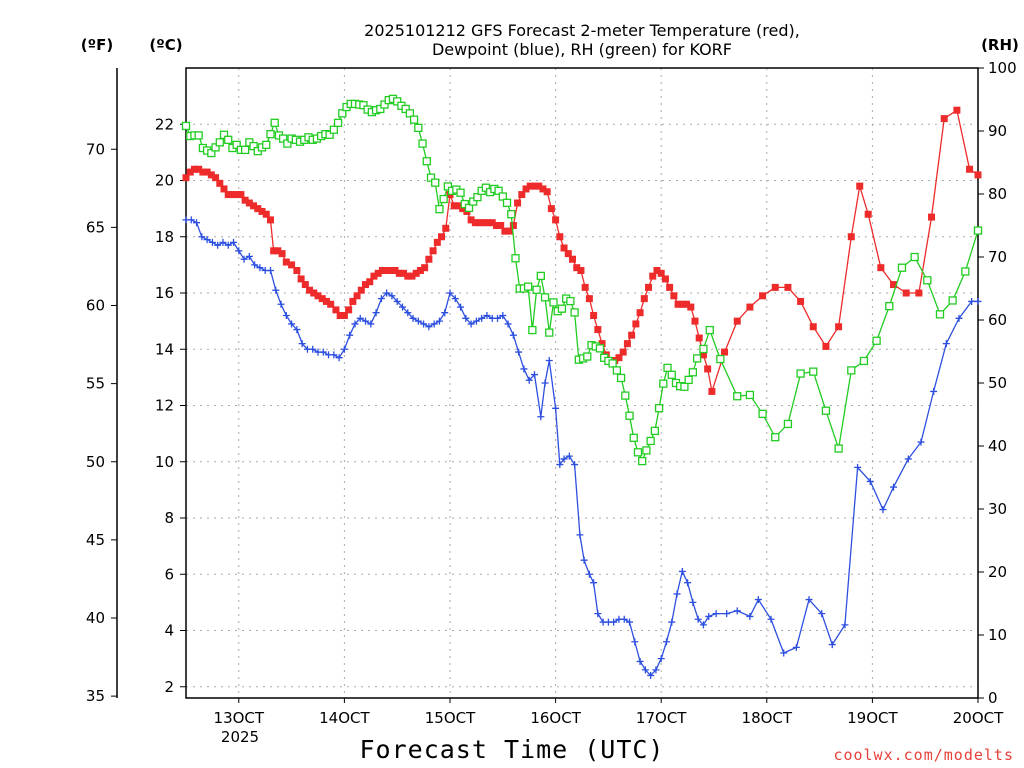  Describe the element at coordinates (95, 149) in the screenshot. I see `fahrenheit-tick-label: 70` at that location.